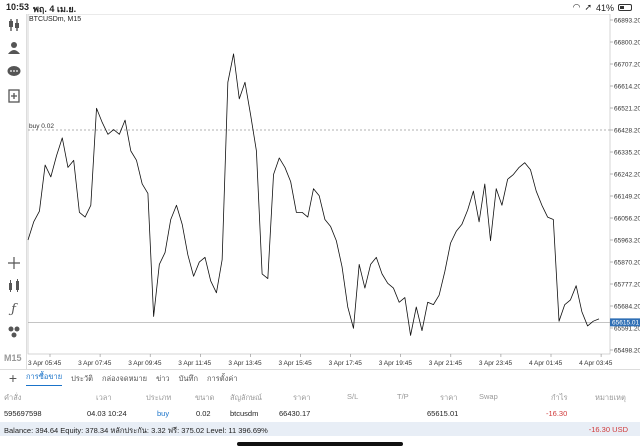 Image resolution: width=640 pixels, height=447 pixels. Describe the element at coordinates (576, 7) in the screenshot. I see `wifi-icon: ◠` at that location.